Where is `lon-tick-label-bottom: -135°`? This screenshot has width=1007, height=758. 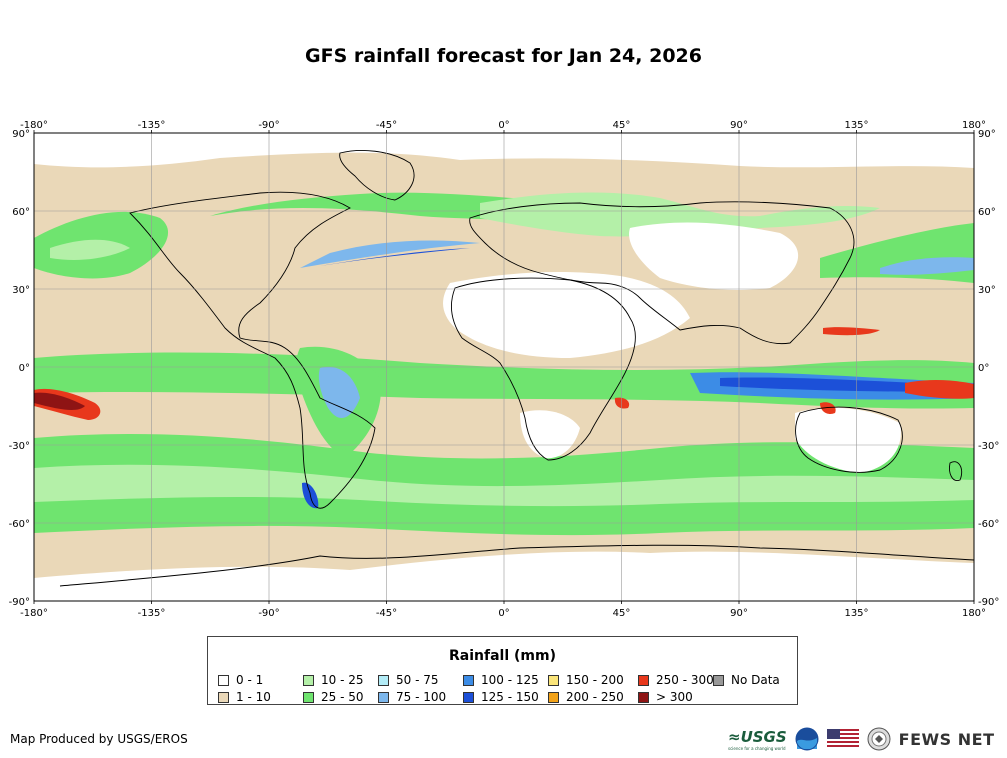 lon-tick-label-bottom: -135° is located at coordinates (152, 613).